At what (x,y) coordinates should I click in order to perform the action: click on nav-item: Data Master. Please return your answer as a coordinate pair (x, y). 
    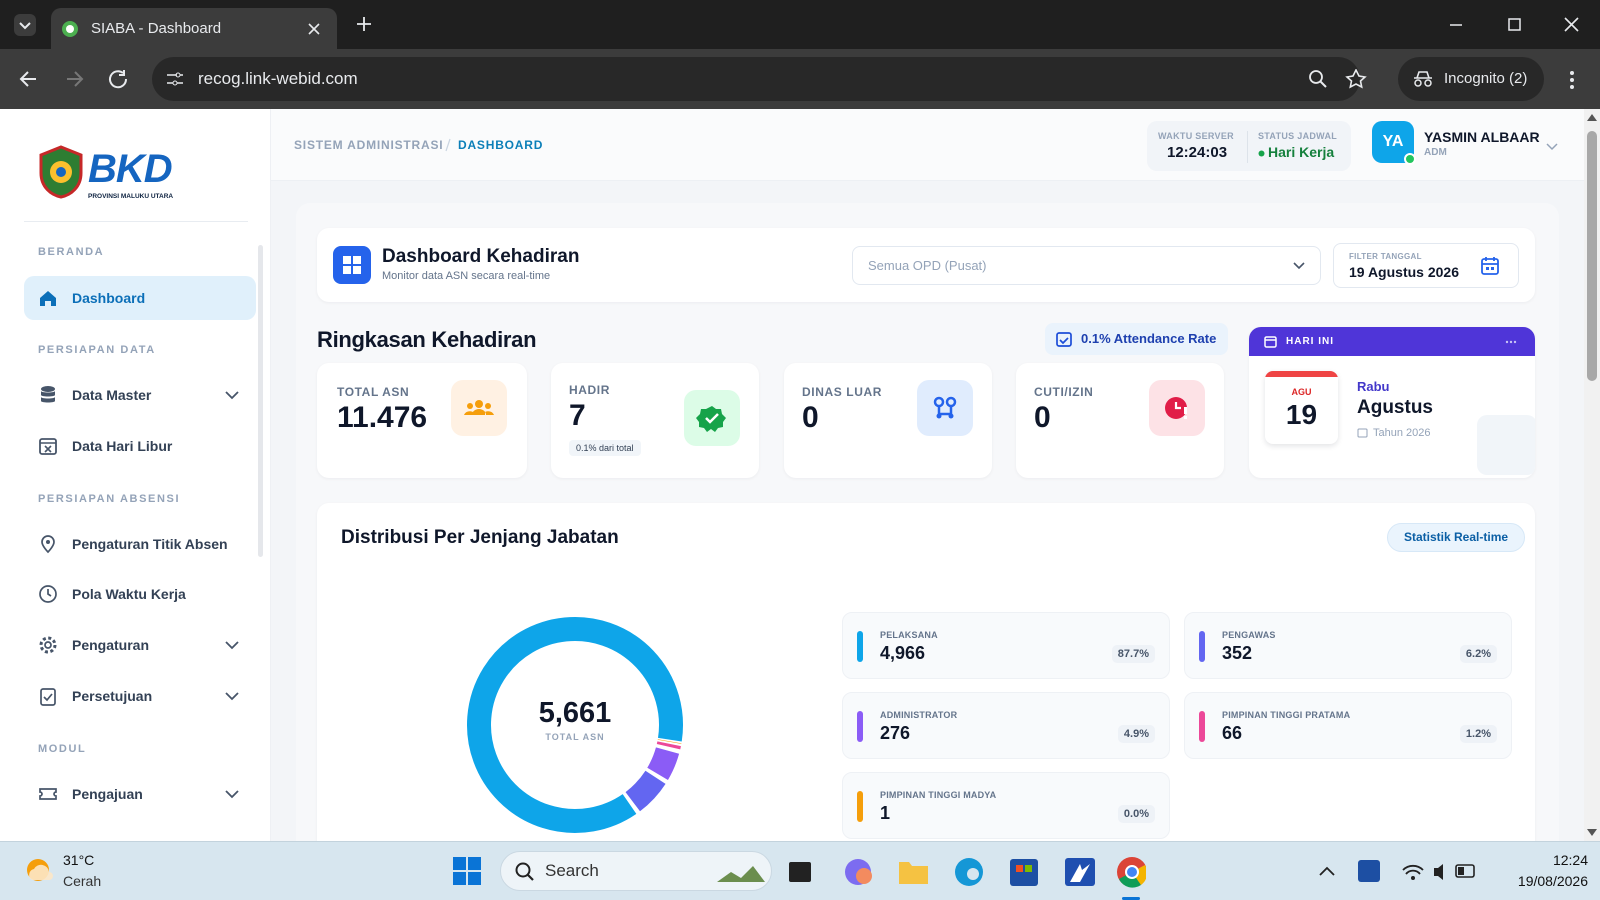
    Looking at the image, I should click on (140, 395).